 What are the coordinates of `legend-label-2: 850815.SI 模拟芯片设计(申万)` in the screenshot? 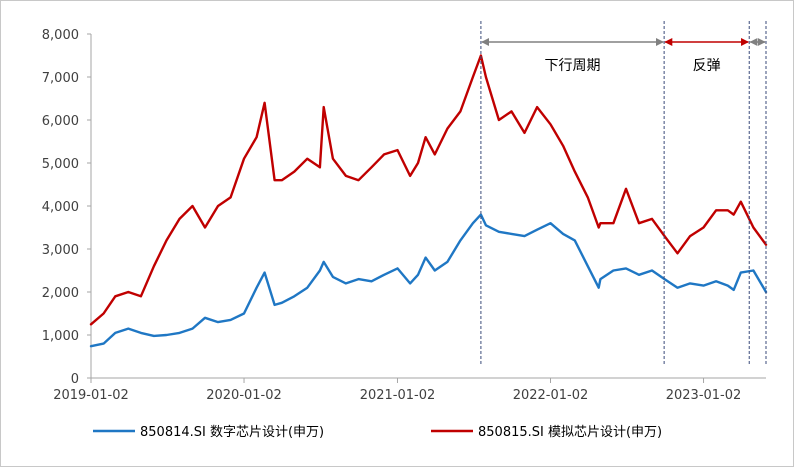 It's located at (570, 432).